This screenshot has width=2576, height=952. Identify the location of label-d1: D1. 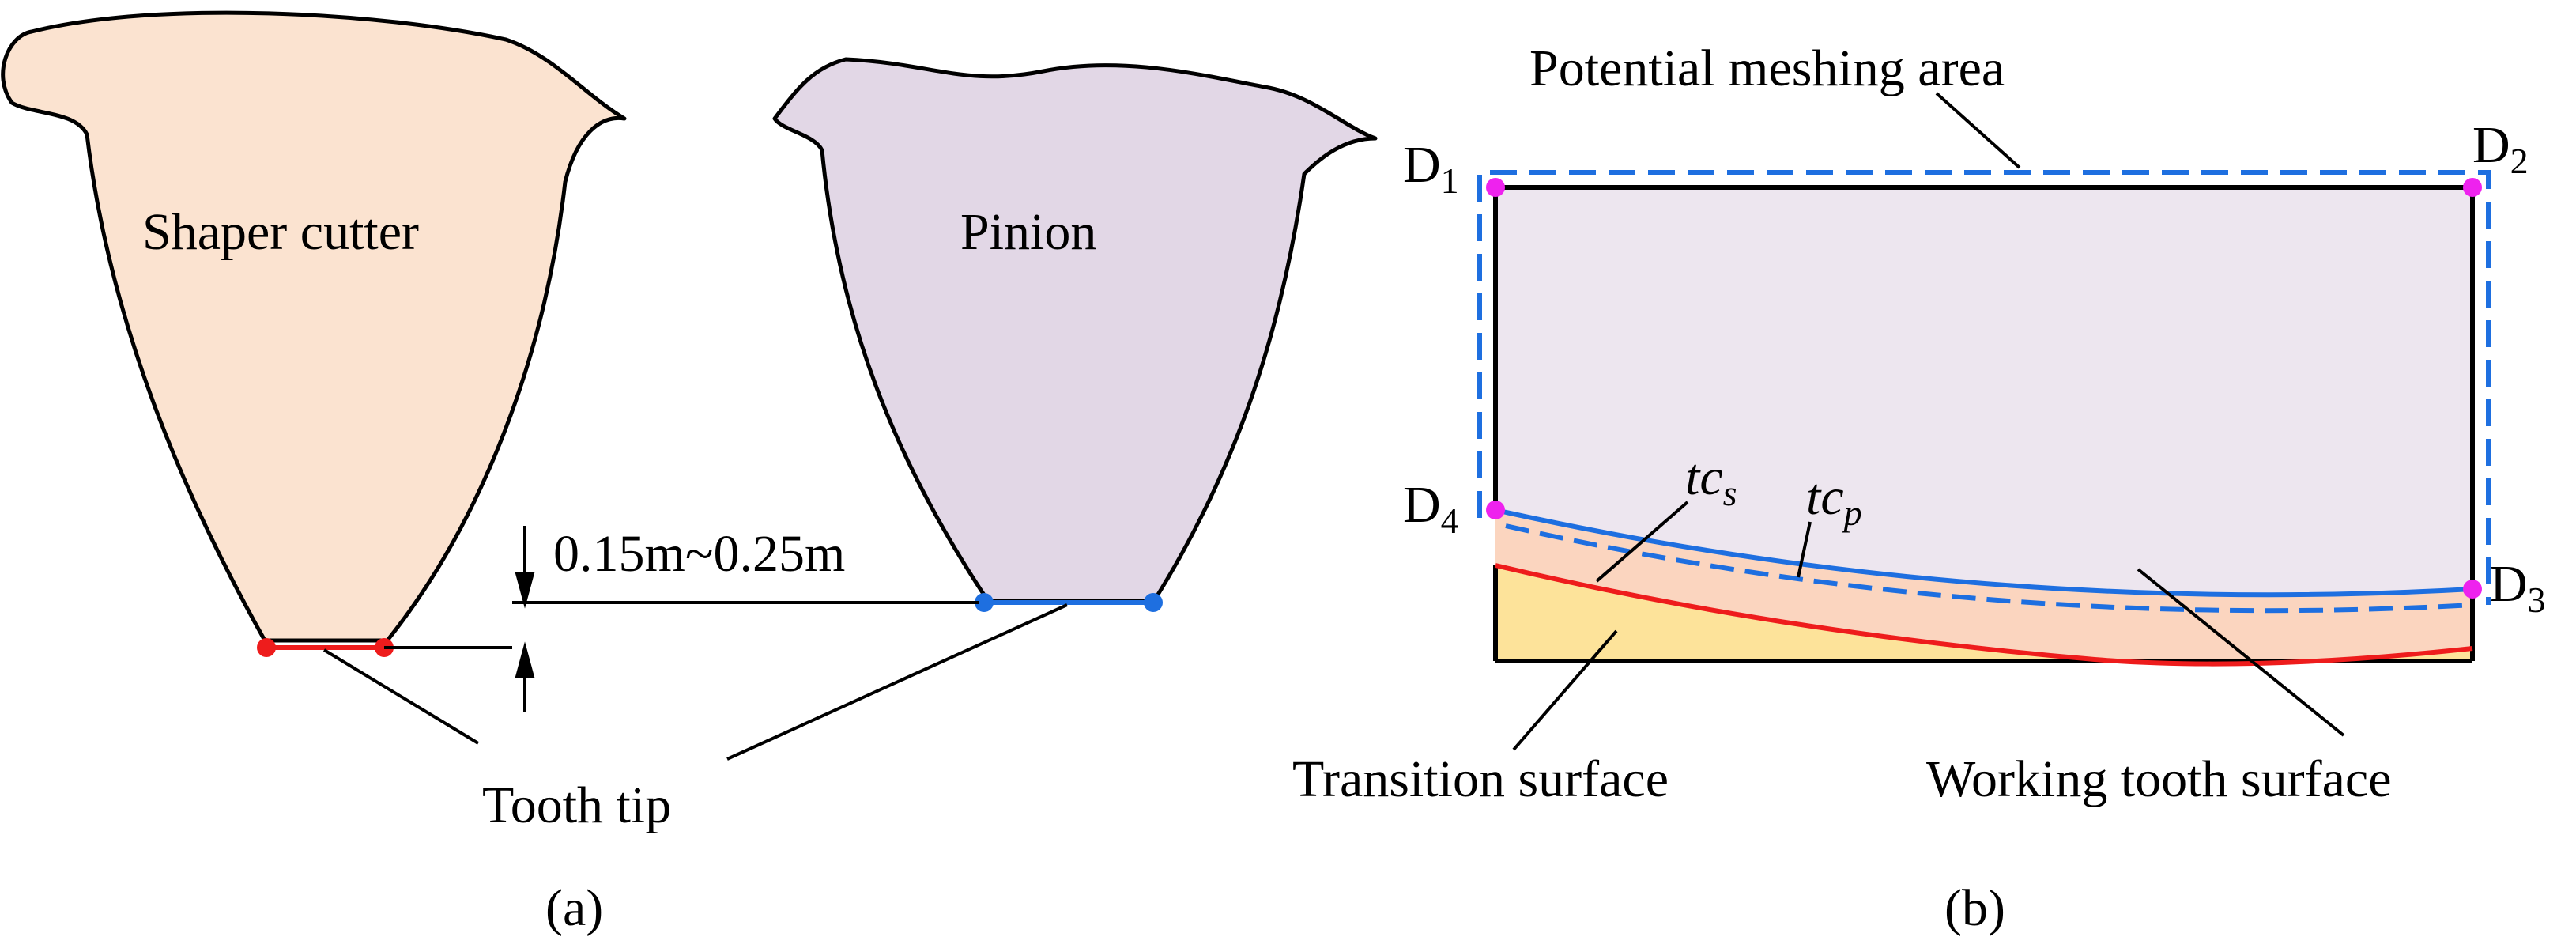
(1431, 168).